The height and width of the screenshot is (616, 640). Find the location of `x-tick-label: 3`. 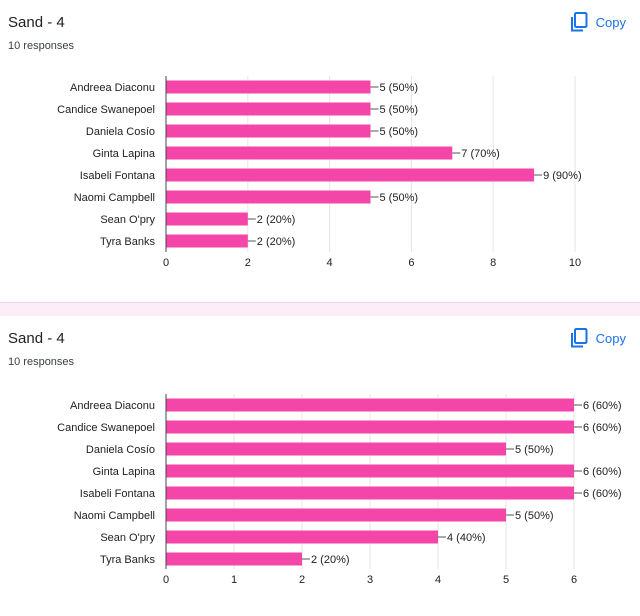

x-tick-label: 3 is located at coordinates (370, 580).